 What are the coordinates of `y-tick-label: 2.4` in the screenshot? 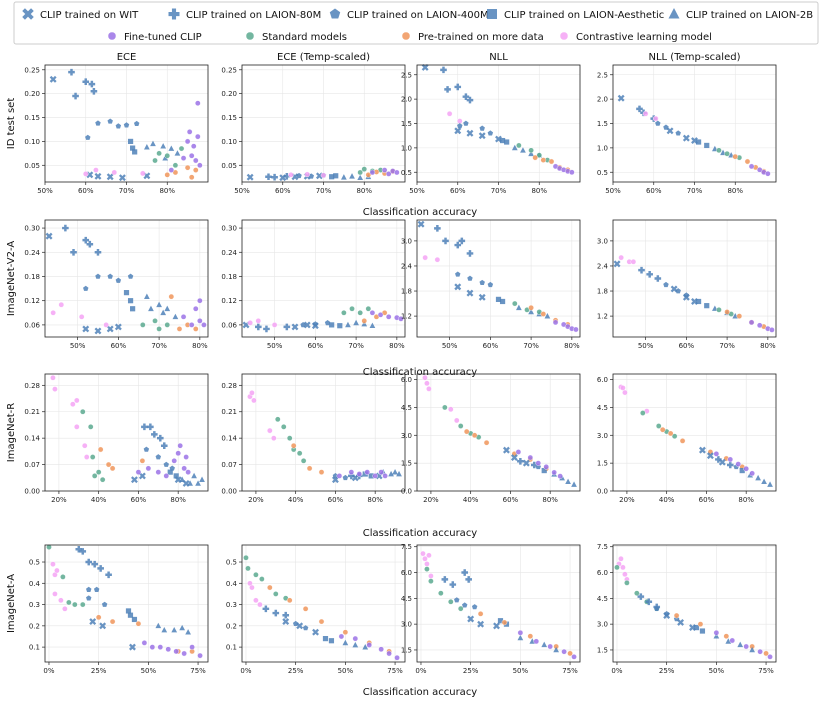 It's located at (603, 266).